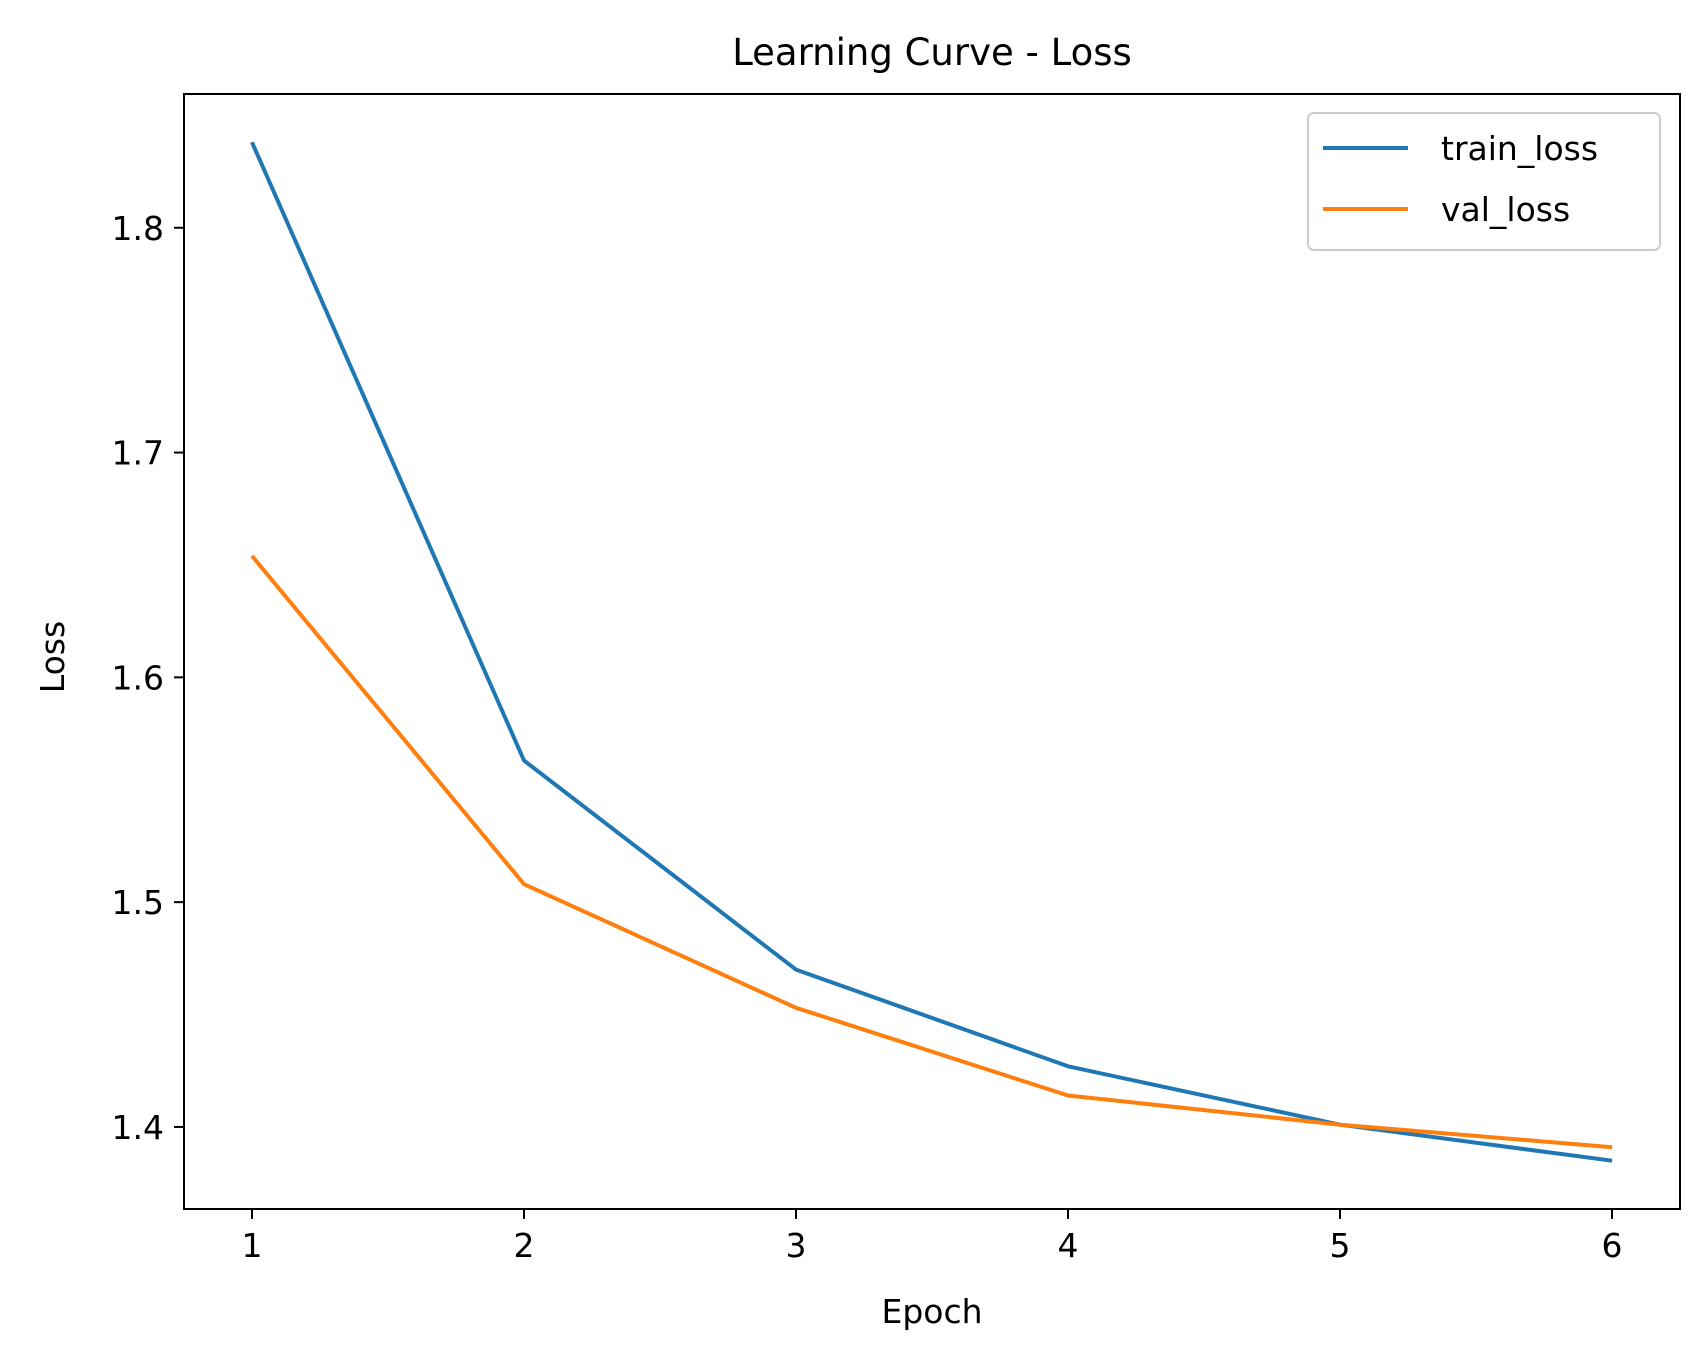 This screenshot has height=1357, width=1700. I want to click on y-tick-label: 1.6, so click(138, 677).